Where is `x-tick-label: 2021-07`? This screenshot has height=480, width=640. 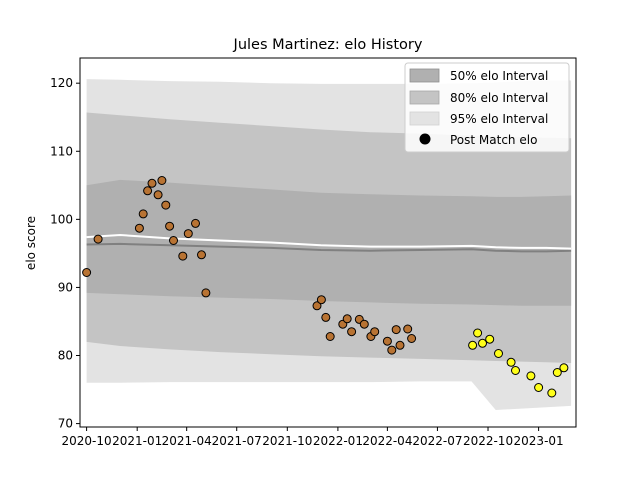
x-tick-label: 2021-07 is located at coordinates (237, 441).